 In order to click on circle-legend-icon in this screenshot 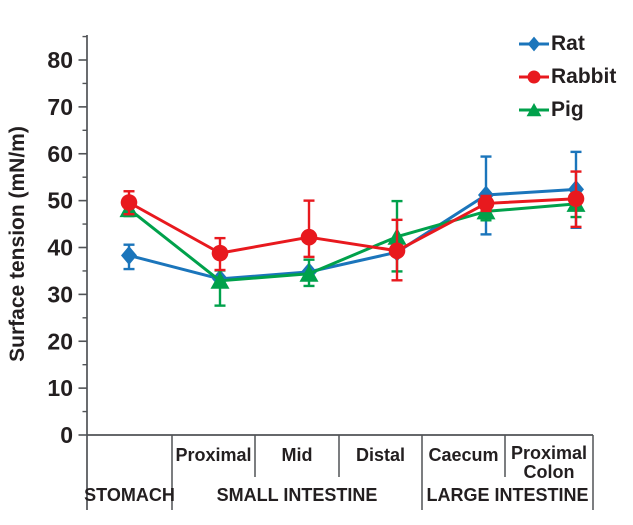, I will do `click(534, 76)`.